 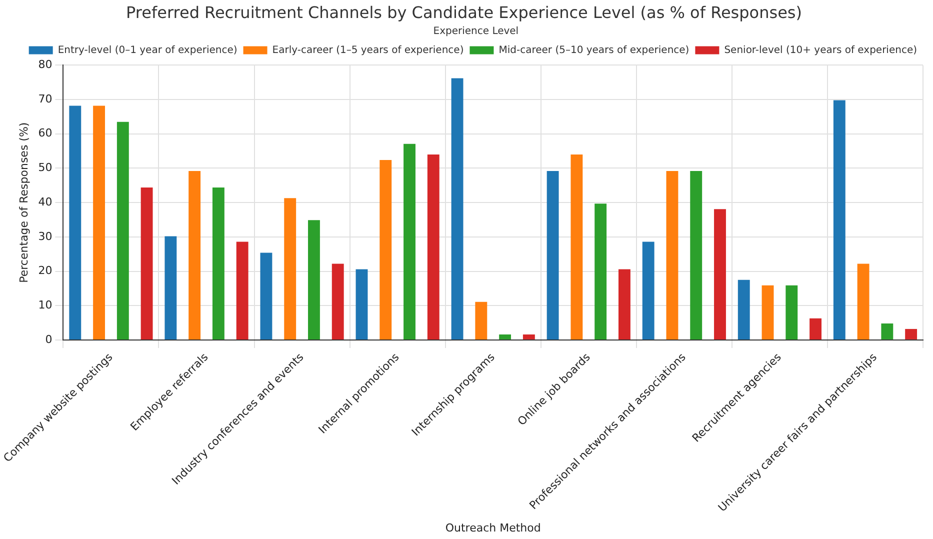 What do you see at coordinates (45, 271) in the screenshot?
I see `y-tick-label: 20` at bounding box center [45, 271].